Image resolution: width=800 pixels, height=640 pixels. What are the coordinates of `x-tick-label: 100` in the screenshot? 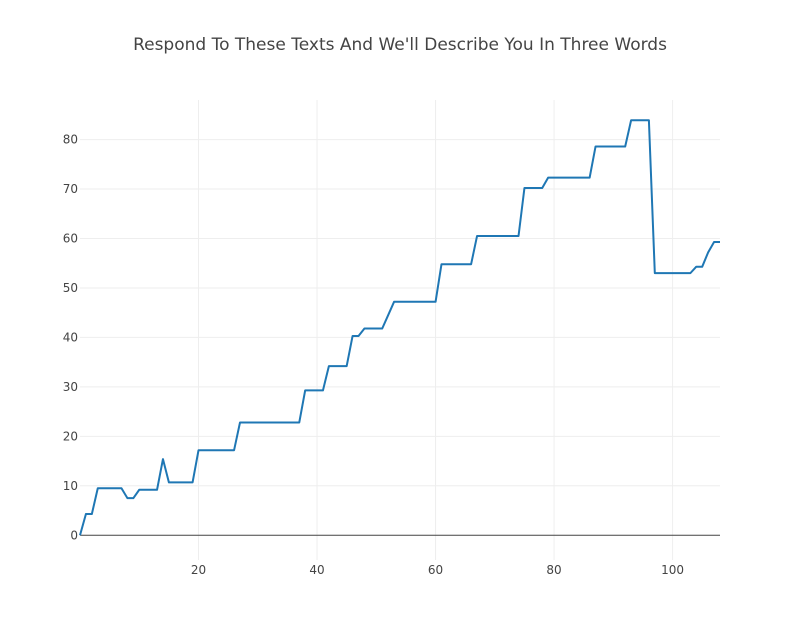 It's located at (672, 570).